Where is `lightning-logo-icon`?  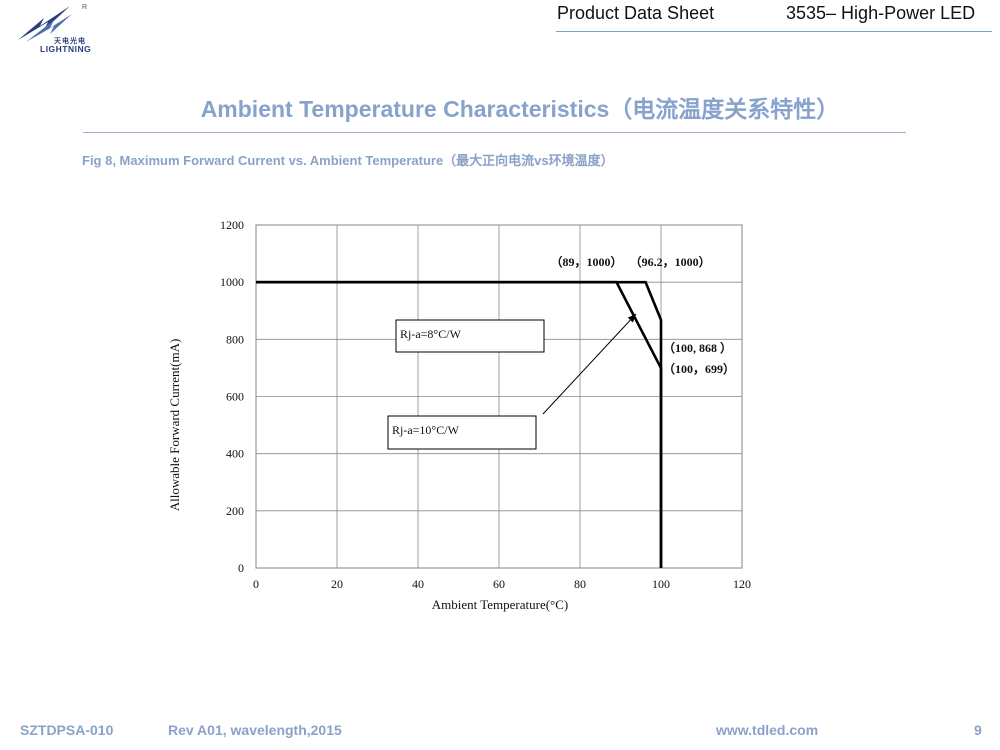 lightning-logo-icon is located at coordinates (45, 24).